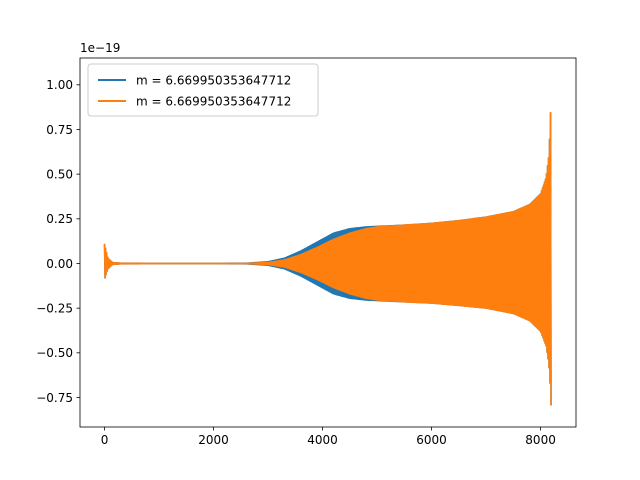 The image size is (640, 480). What do you see at coordinates (213, 102) in the screenshot?
I see `legend-label-2: m = 6.669950353647712` at bounding box center [213, 102].